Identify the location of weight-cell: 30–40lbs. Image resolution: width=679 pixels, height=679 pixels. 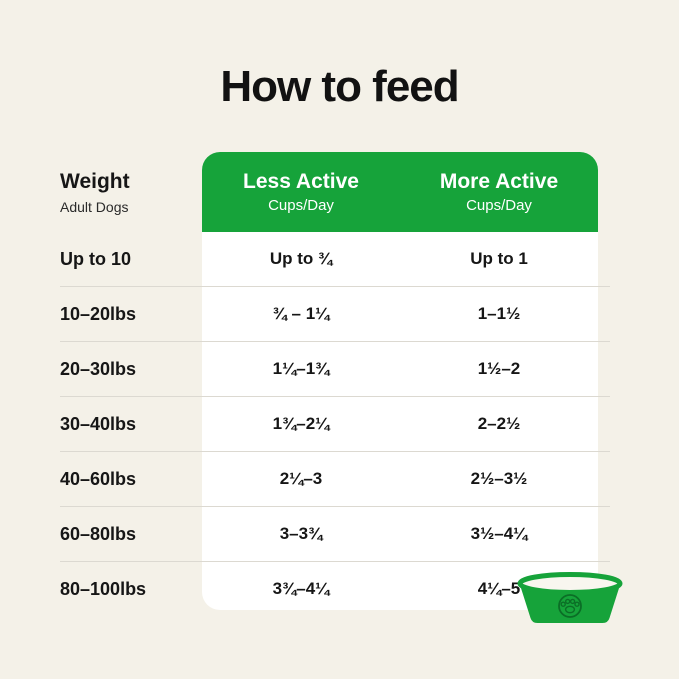
(98, 423).